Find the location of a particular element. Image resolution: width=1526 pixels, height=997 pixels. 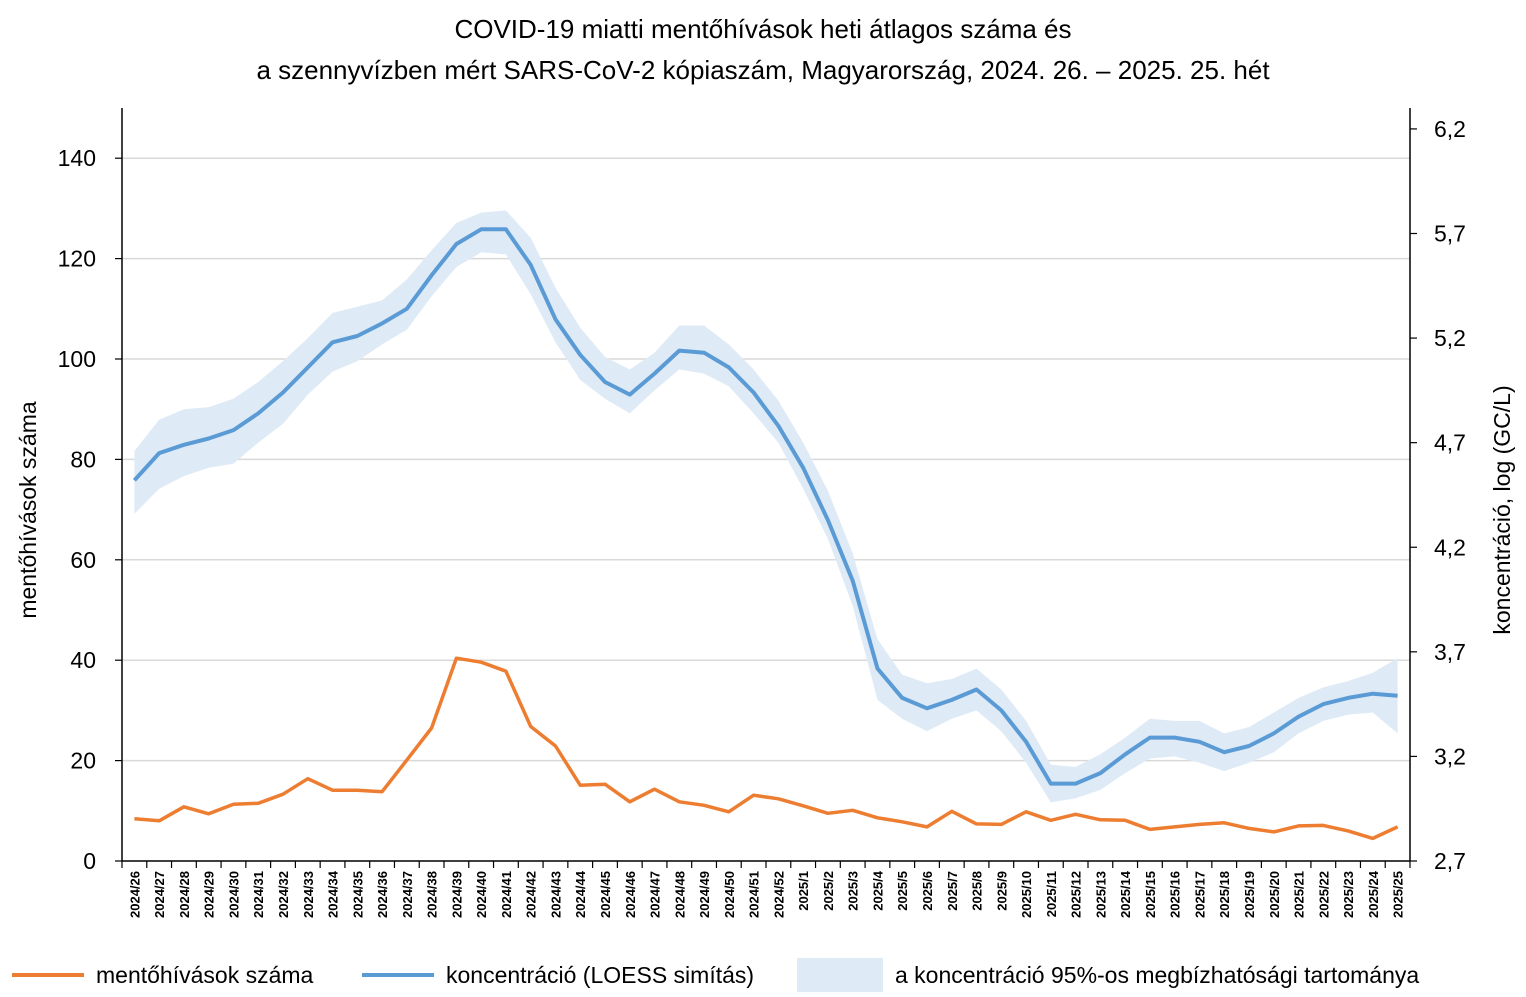

x-tick-label: 2025/19 is located at coordinates (1249, 894).